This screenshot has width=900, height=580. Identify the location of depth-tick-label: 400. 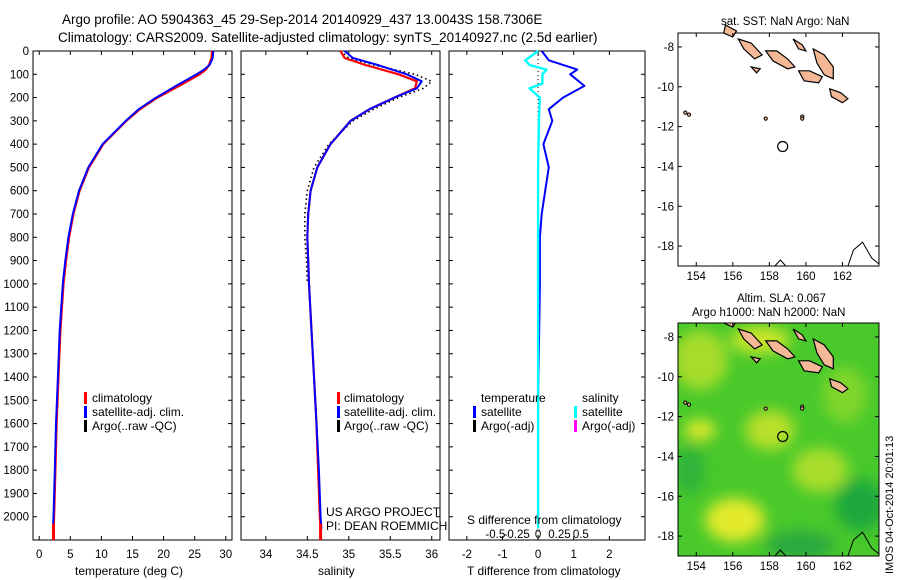
(19, 145).